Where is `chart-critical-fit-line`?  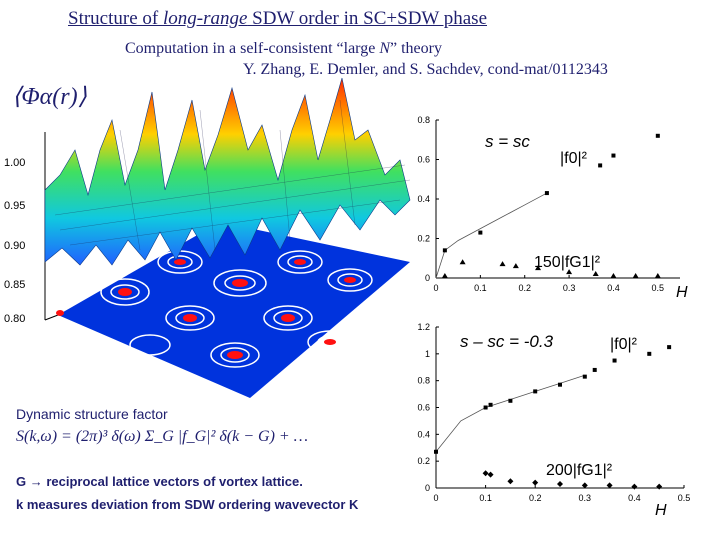
chart-critical-fit-line is located at coordinates (491, 235).